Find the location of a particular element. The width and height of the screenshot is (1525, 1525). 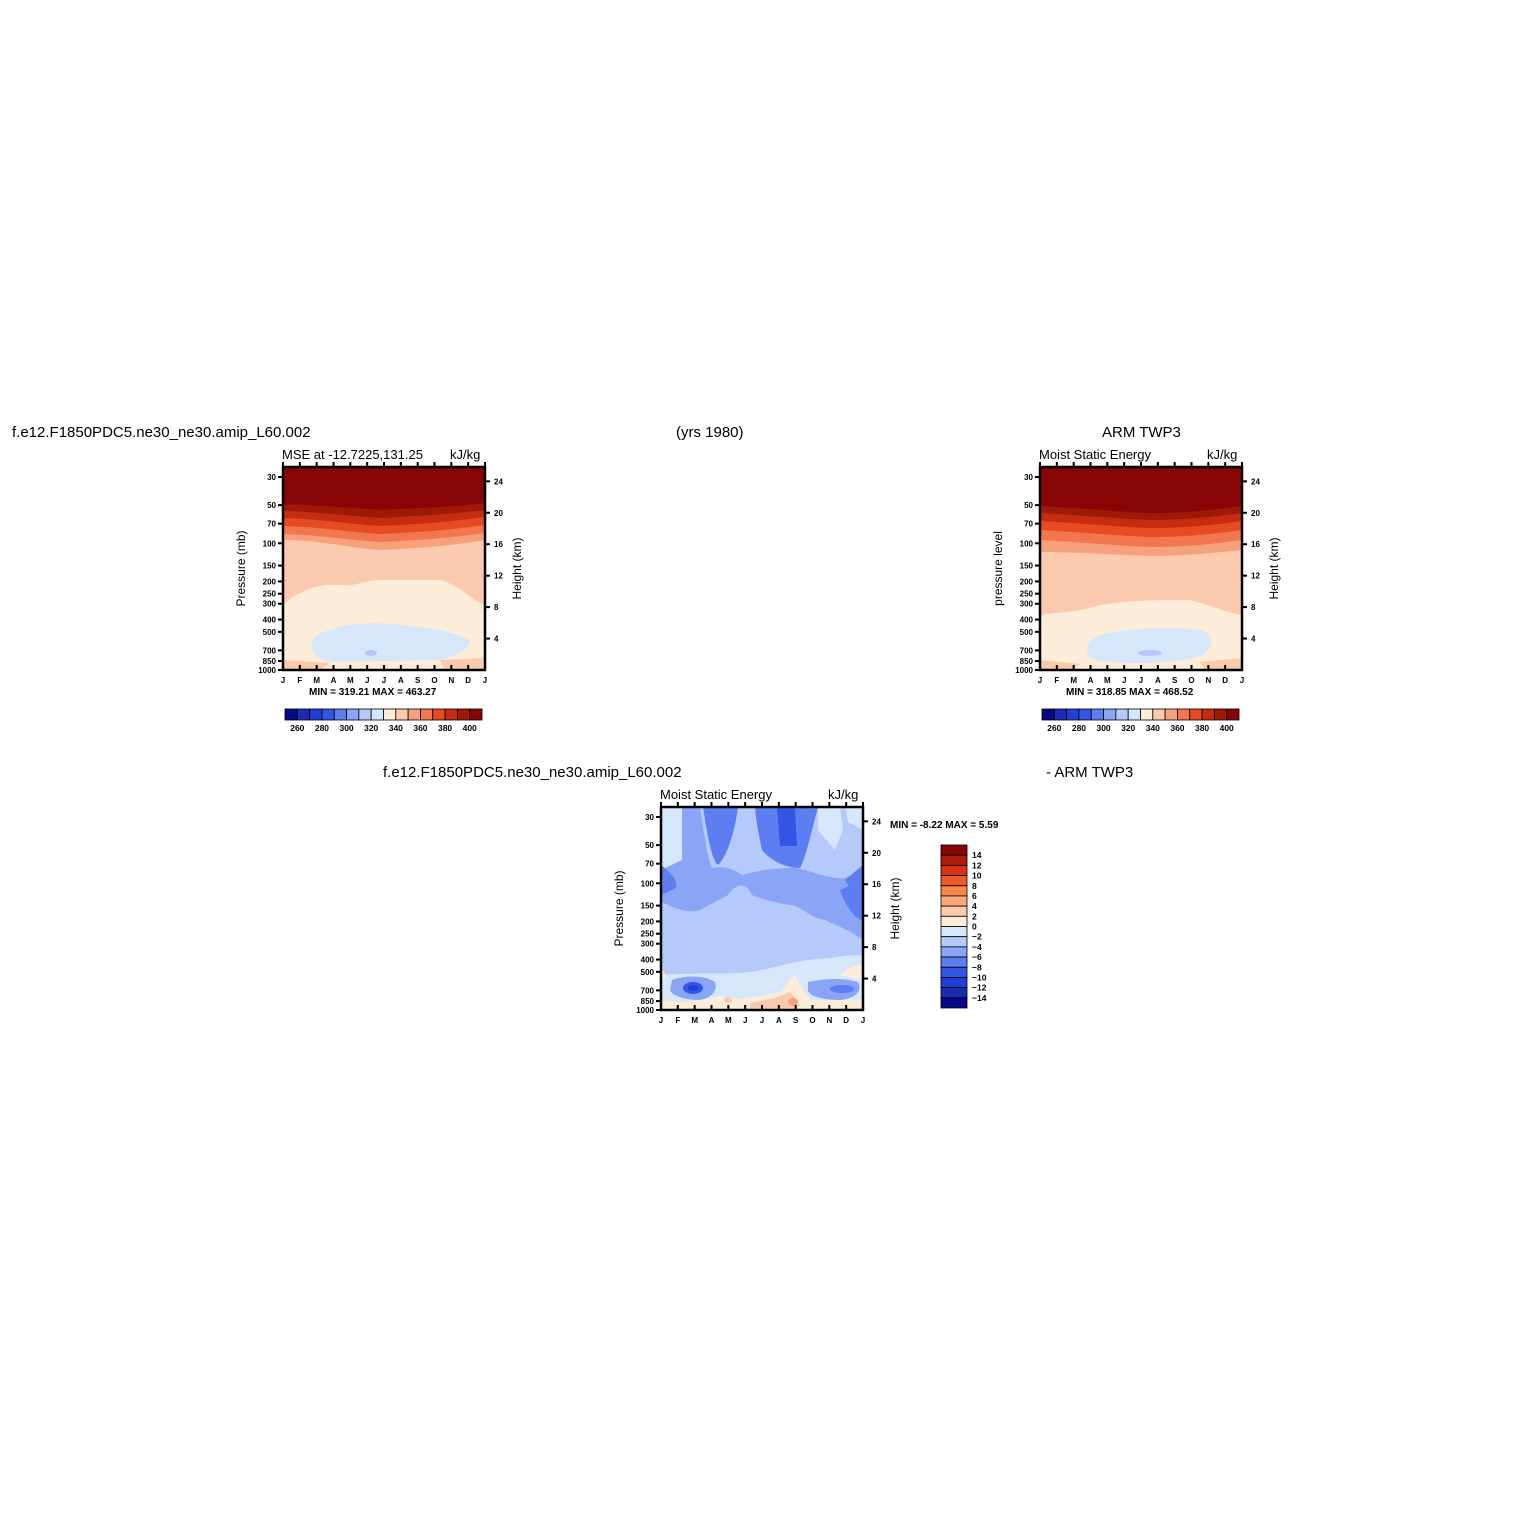

panel3-units: kJ/kg is located at coordinates (843, 794).